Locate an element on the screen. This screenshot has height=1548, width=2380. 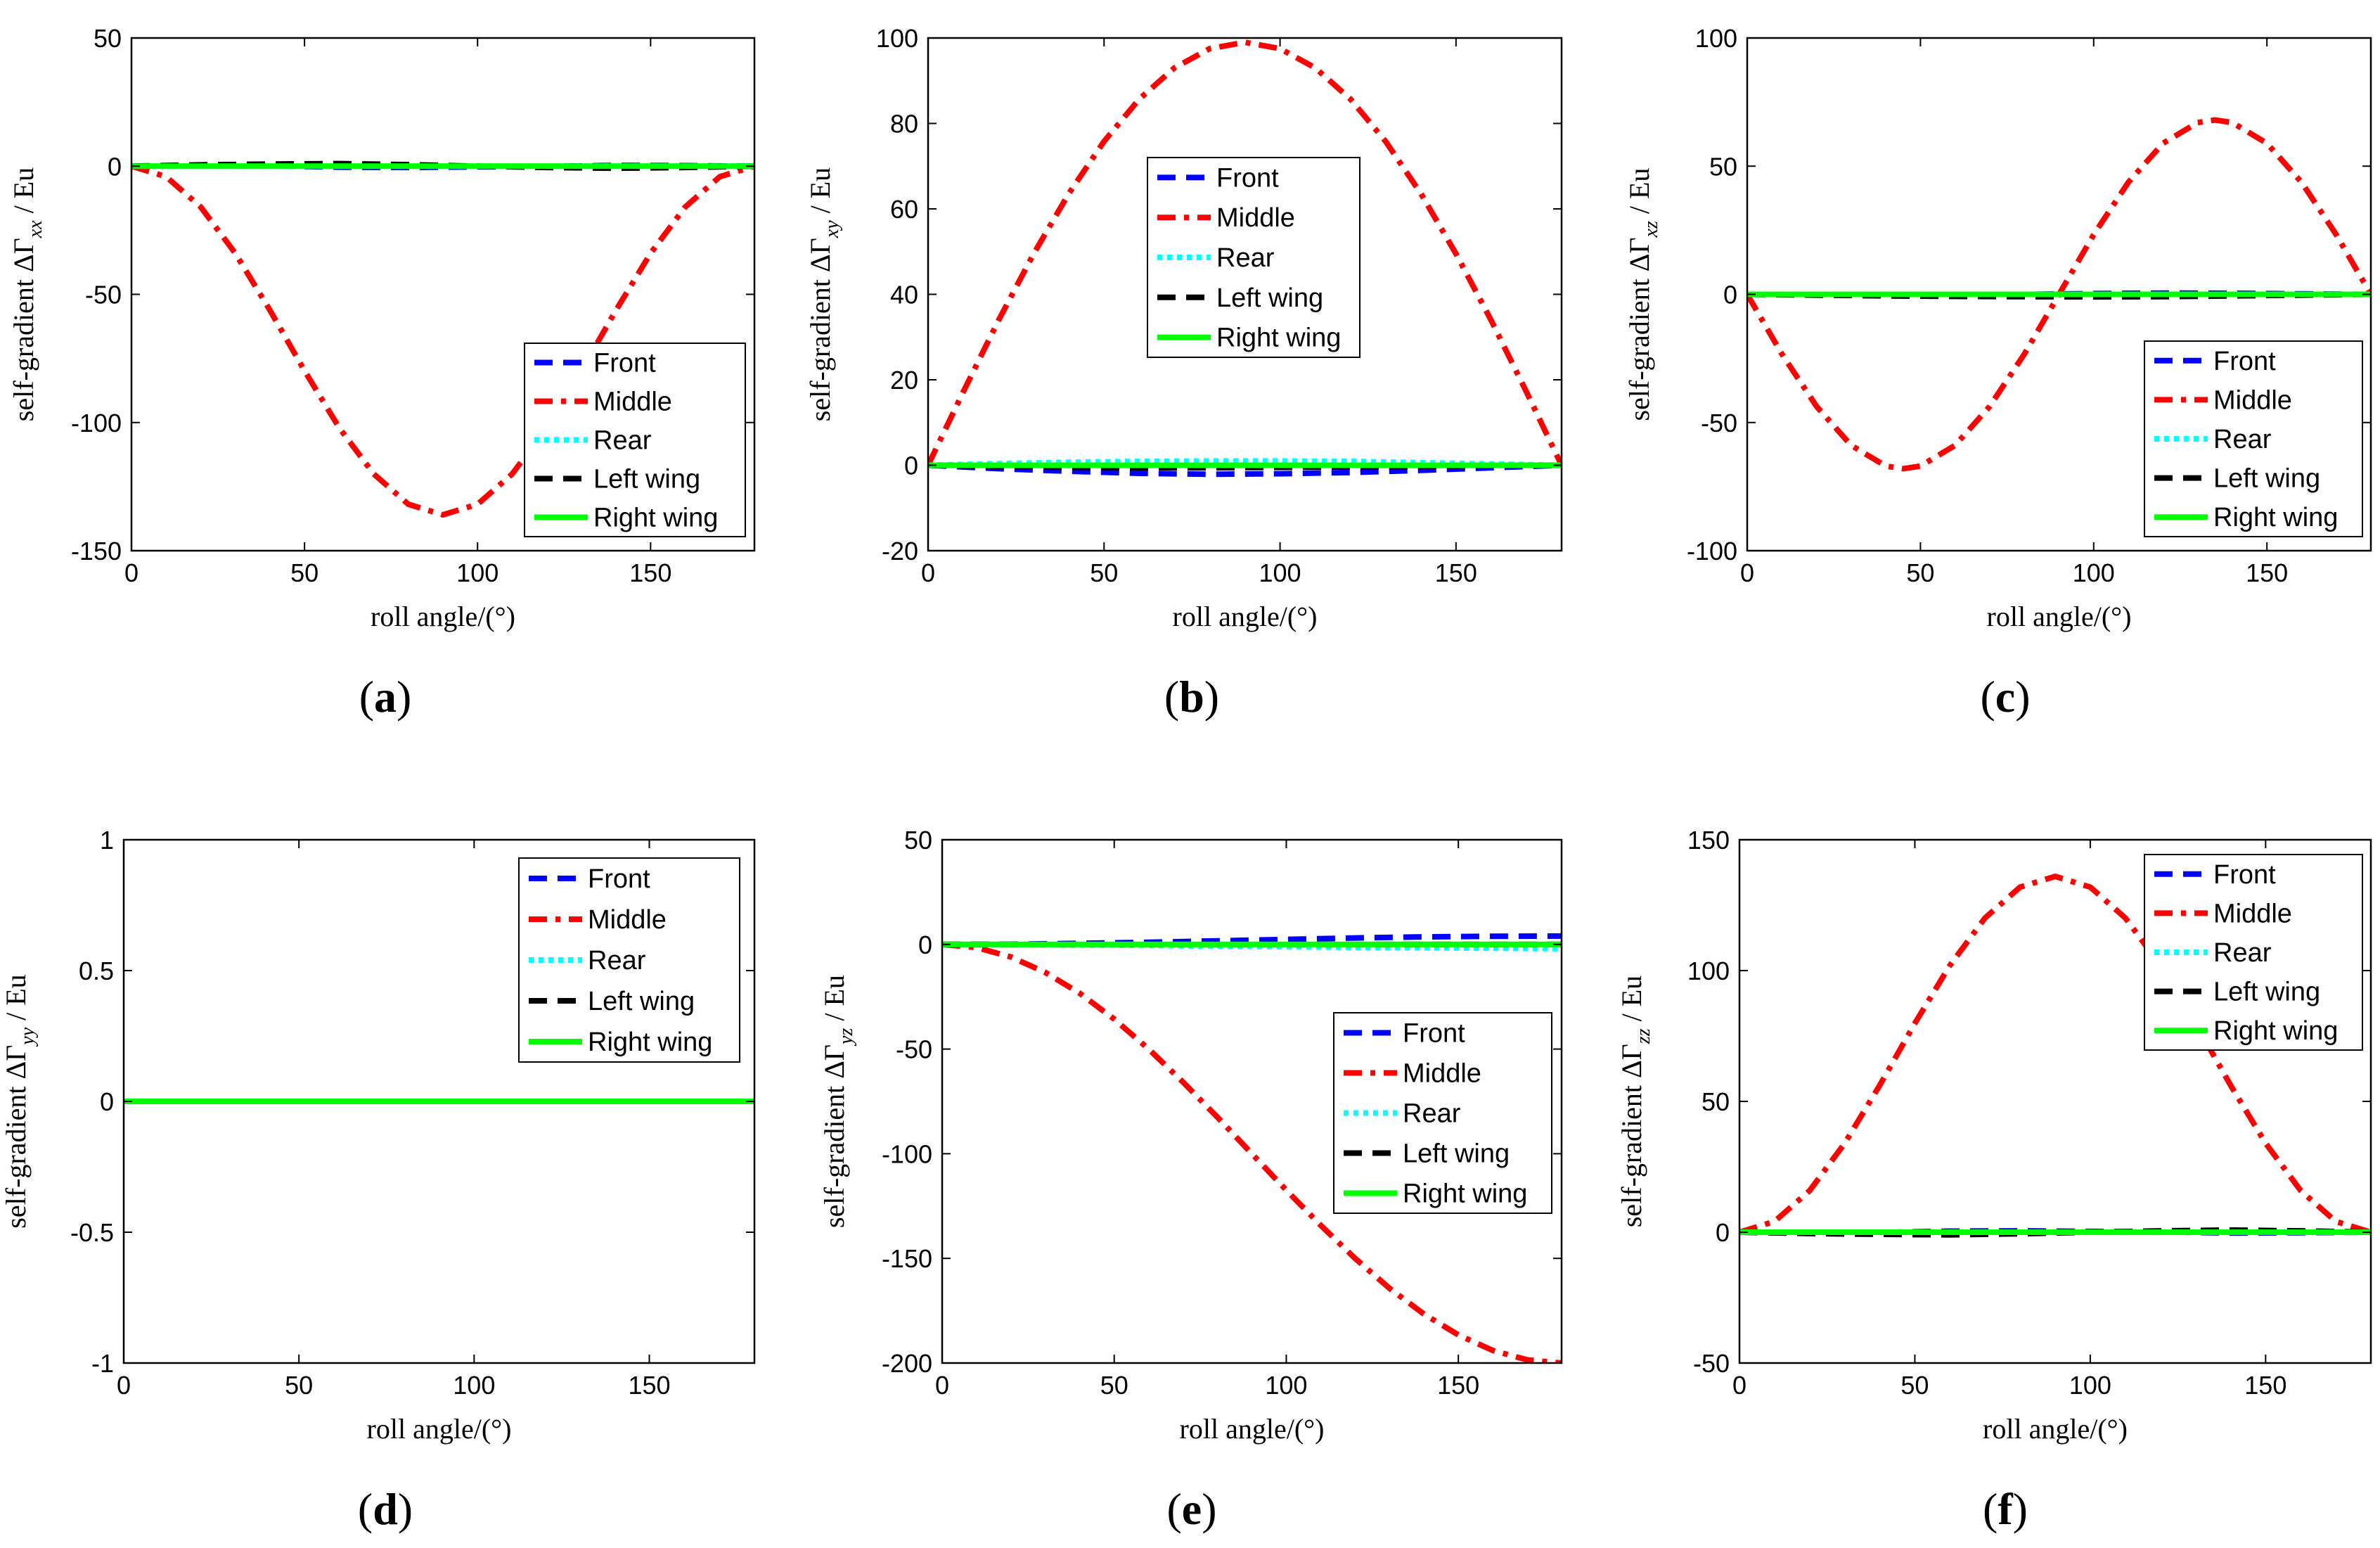
y-axis-label: self-gradient ΔΓxy / Eu is located at coordinates (823, 294).